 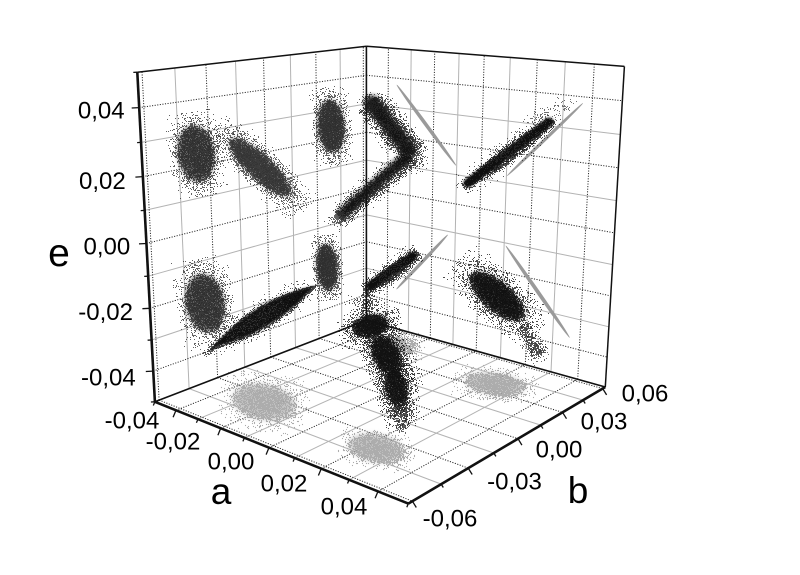 What do you see at coordinates (604, 422) in the screenshot?
I see `svg-text: 0,03` at bounding box center [604, 422].